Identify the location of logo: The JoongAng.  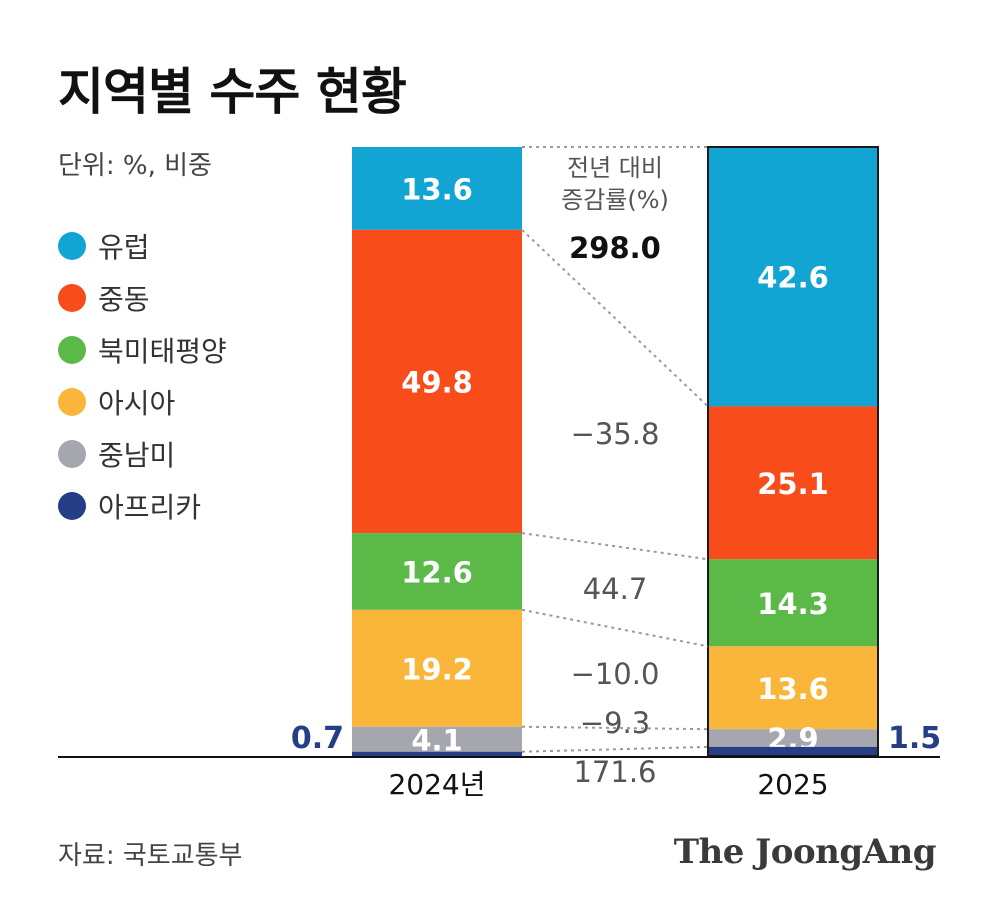
(805, 852).